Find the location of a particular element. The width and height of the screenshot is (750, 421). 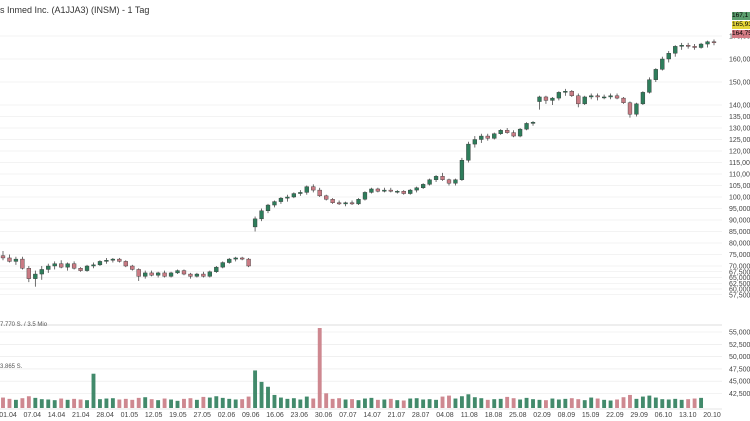

x-tick-label: 30.06 is located at coordinates (324, 415).